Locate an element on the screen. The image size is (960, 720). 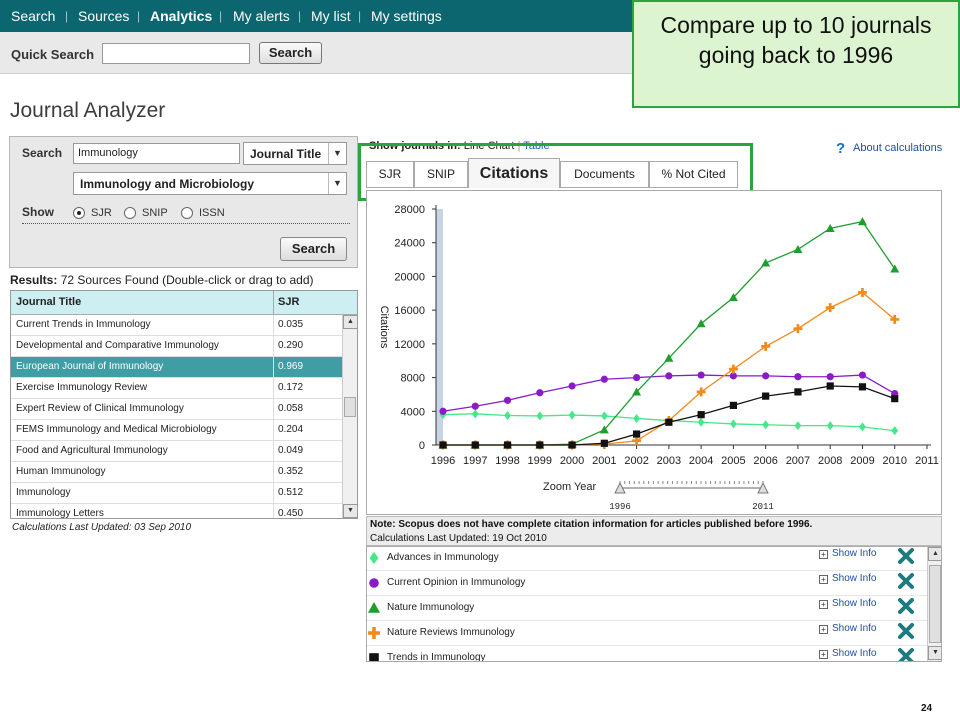
table-row: Immunology 0.512 is located at coordinates (176, 493).